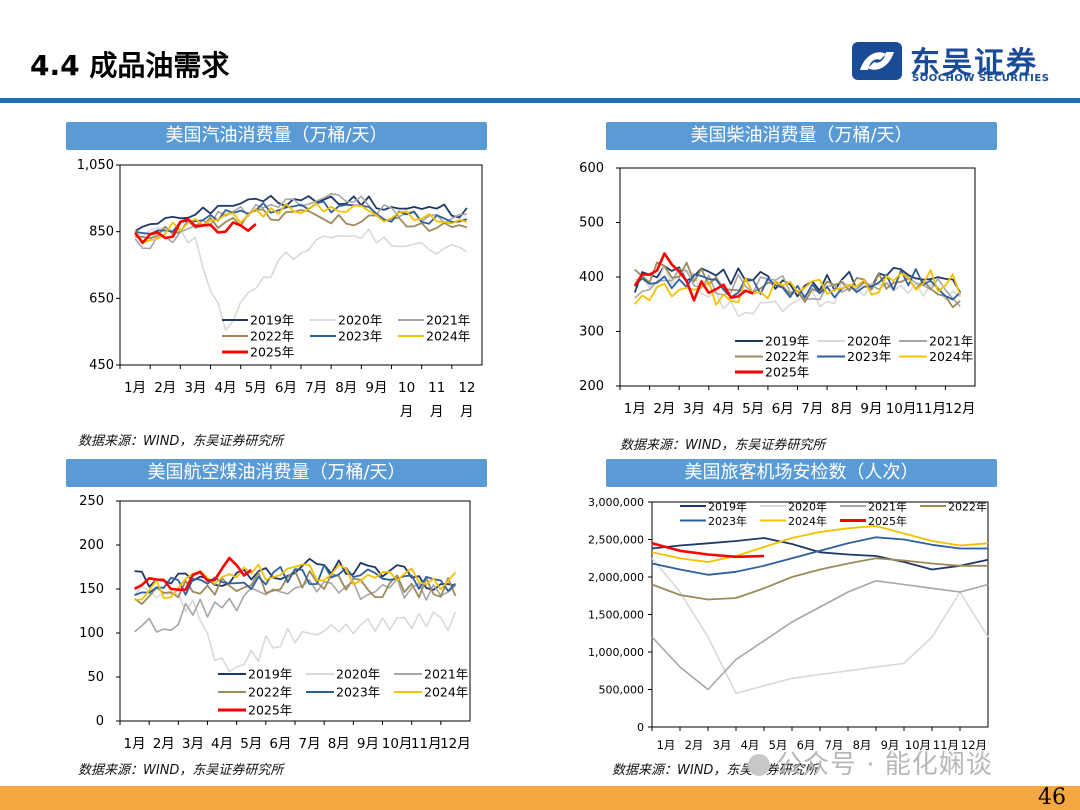 The width and height of the screenshot is (1080, 810). I want to click on plot-area, so click(820, 614).